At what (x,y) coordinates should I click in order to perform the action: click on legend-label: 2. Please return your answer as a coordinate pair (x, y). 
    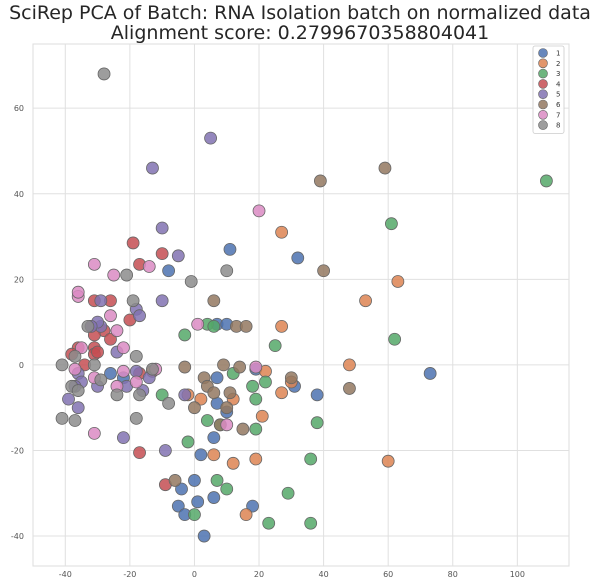
    Looking at the image, I should click on (558, 64).